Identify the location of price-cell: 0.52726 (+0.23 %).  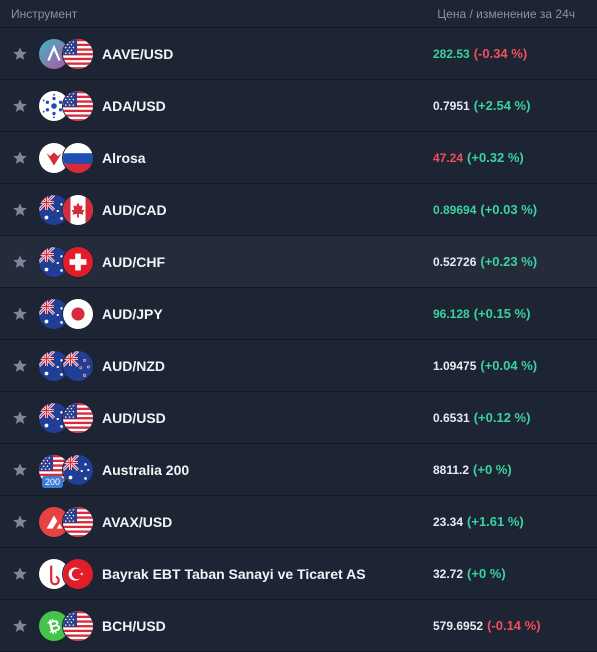
(485, 261).